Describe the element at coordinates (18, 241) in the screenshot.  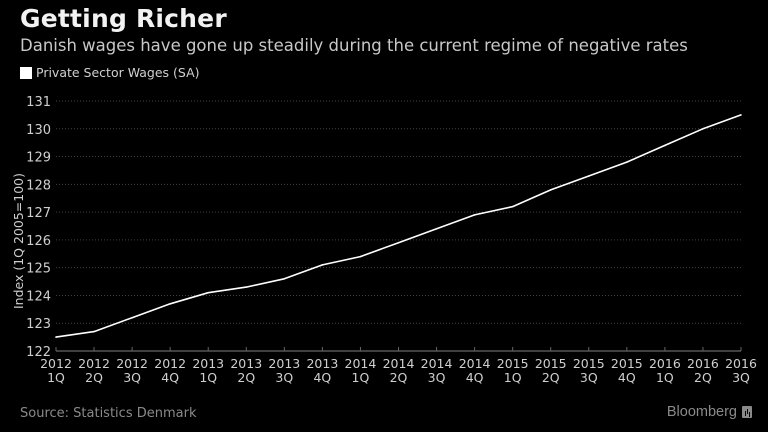
I see `y-axis-label: Index (1Q 2005=100)` at that location.